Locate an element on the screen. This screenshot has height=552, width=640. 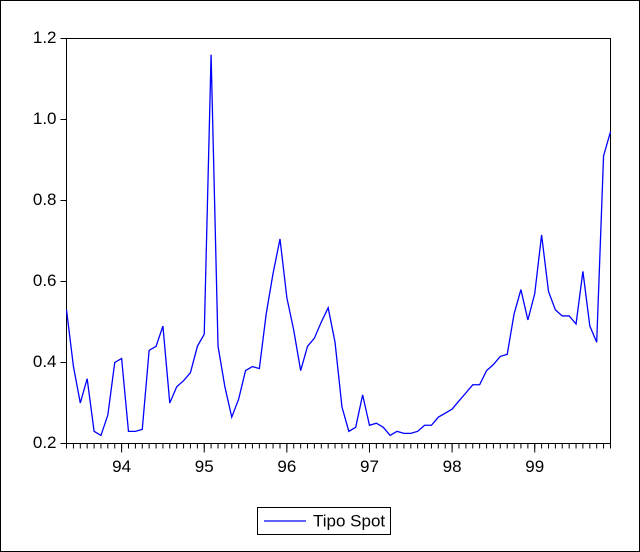
x-tick-label: 99 is located at coordinates (534, 466).